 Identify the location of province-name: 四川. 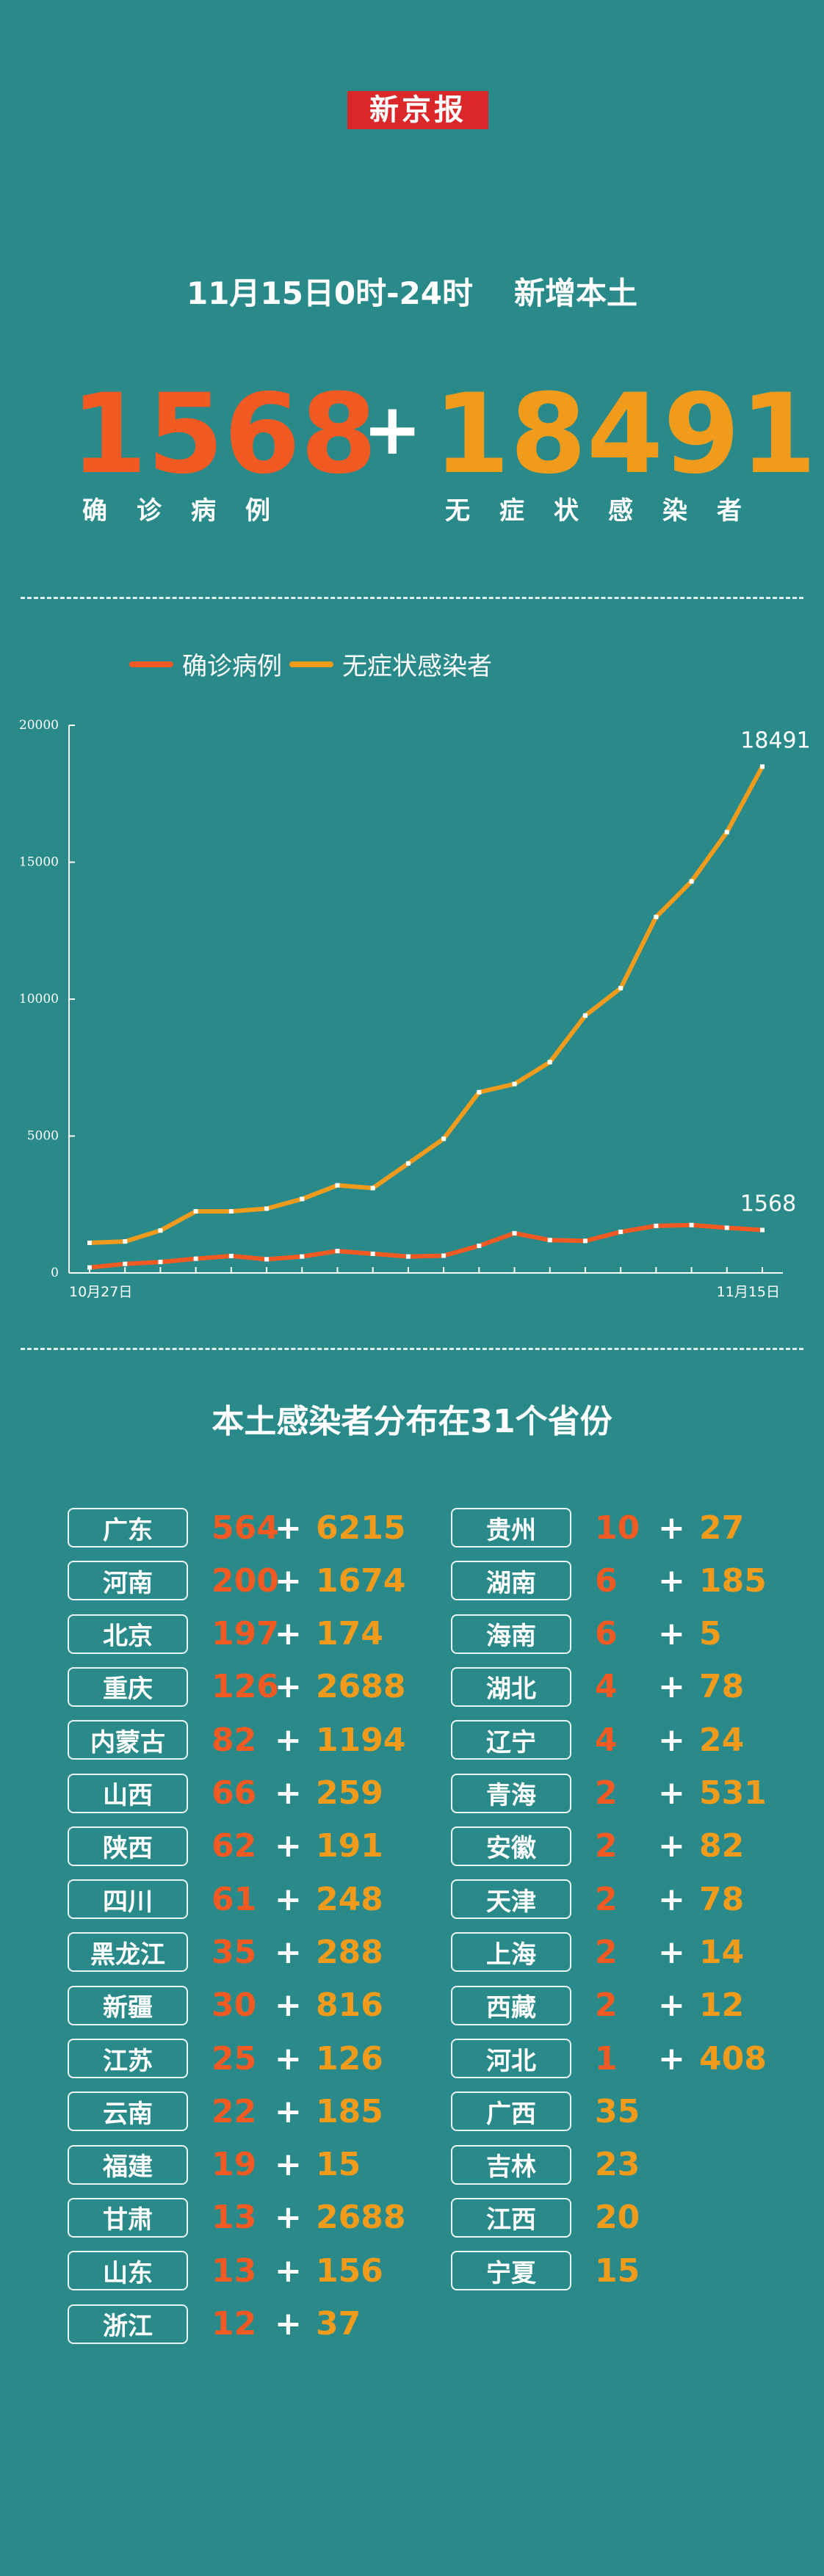
(128, 1900).